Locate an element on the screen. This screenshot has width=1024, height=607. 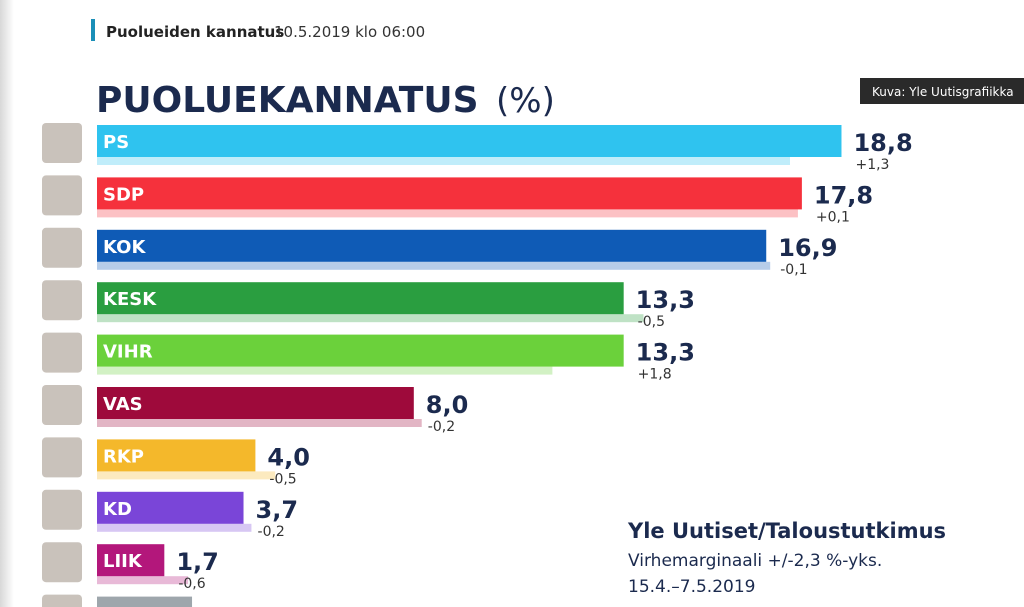
change-label: +1,8 is located at coordinates (655, 375).